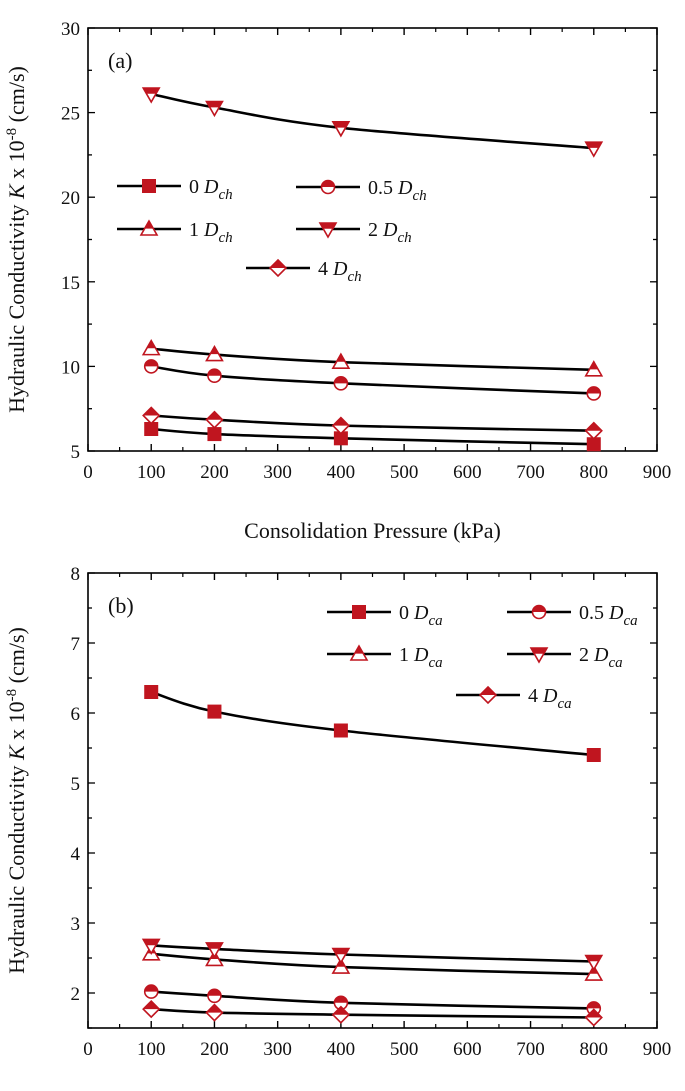 The width and height of the screenshot is (685, 1091). What do you see at coordinates (404, 1049) in the screenshot?
I see `x-tick-label: 500` at bounding box center [404, 1049].